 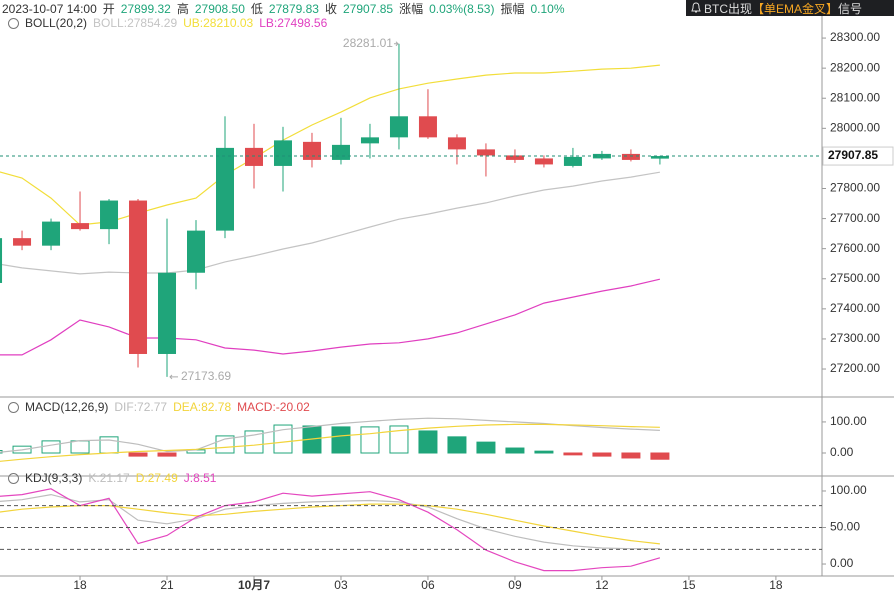 What do you see at coordinates (109, 478) in the screenshot?
I see `legend-entry: K:21.17` at bounding box center [109, 478].